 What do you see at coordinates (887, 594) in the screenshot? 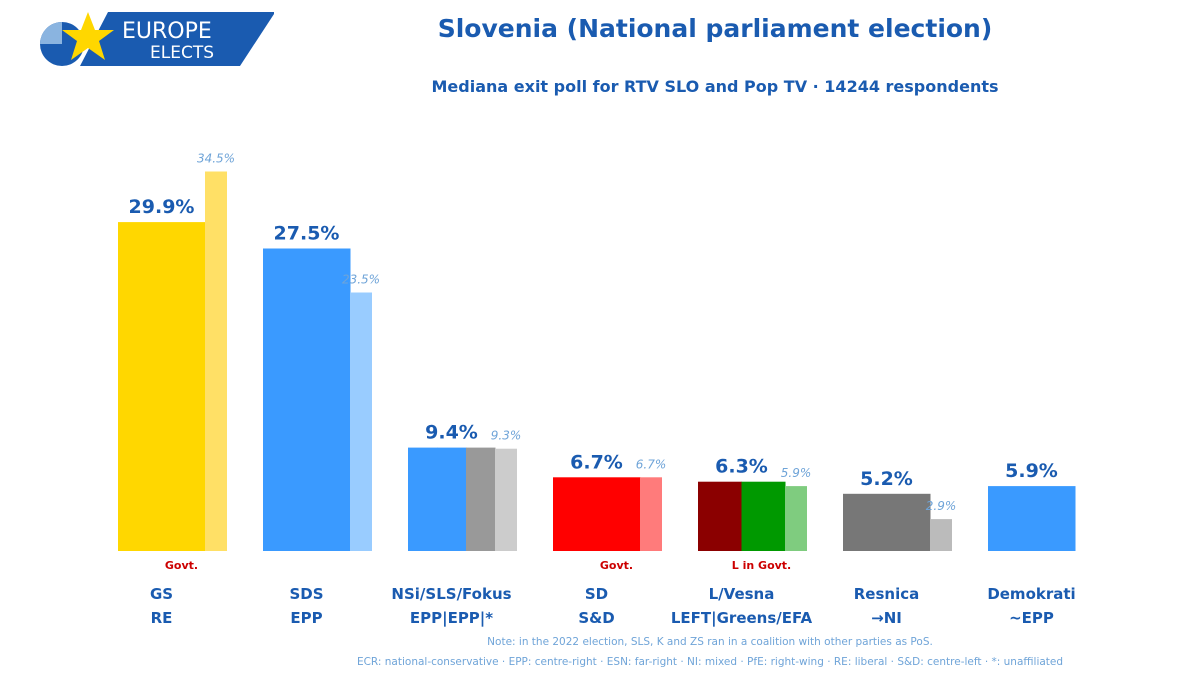
I see `category-label-5: Resnica` at bounding box center [887, 594].